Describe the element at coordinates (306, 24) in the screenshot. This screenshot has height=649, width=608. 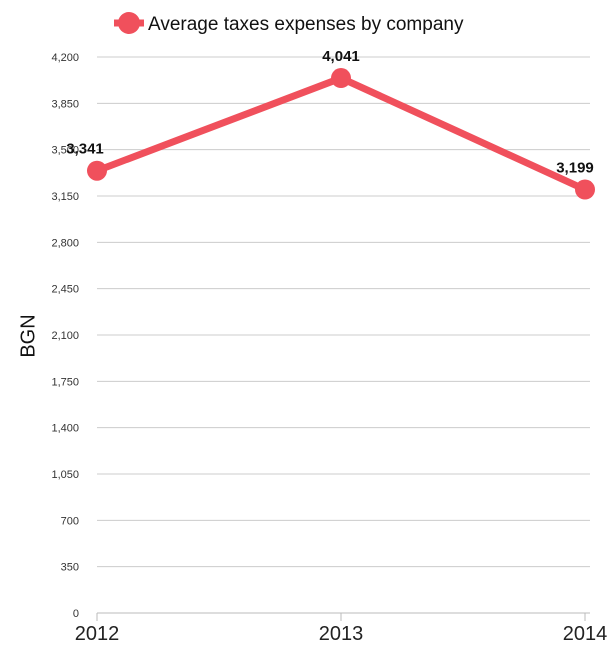
I see `legend-label: Average taxes expenses by company` at that location.